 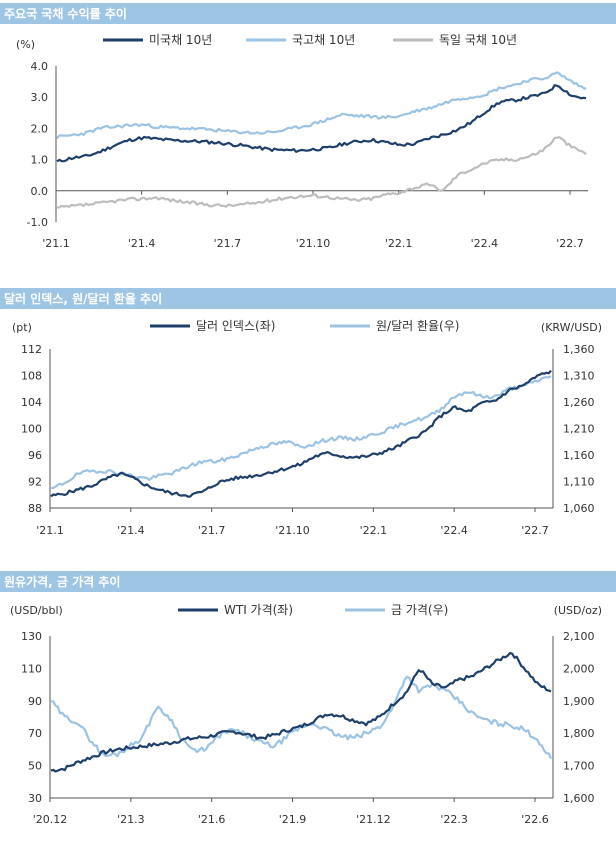 What do you see at coordinates (31, 429) in the screenshot?
I see `y-tick-label: 100` at bounding box center [31, 429].